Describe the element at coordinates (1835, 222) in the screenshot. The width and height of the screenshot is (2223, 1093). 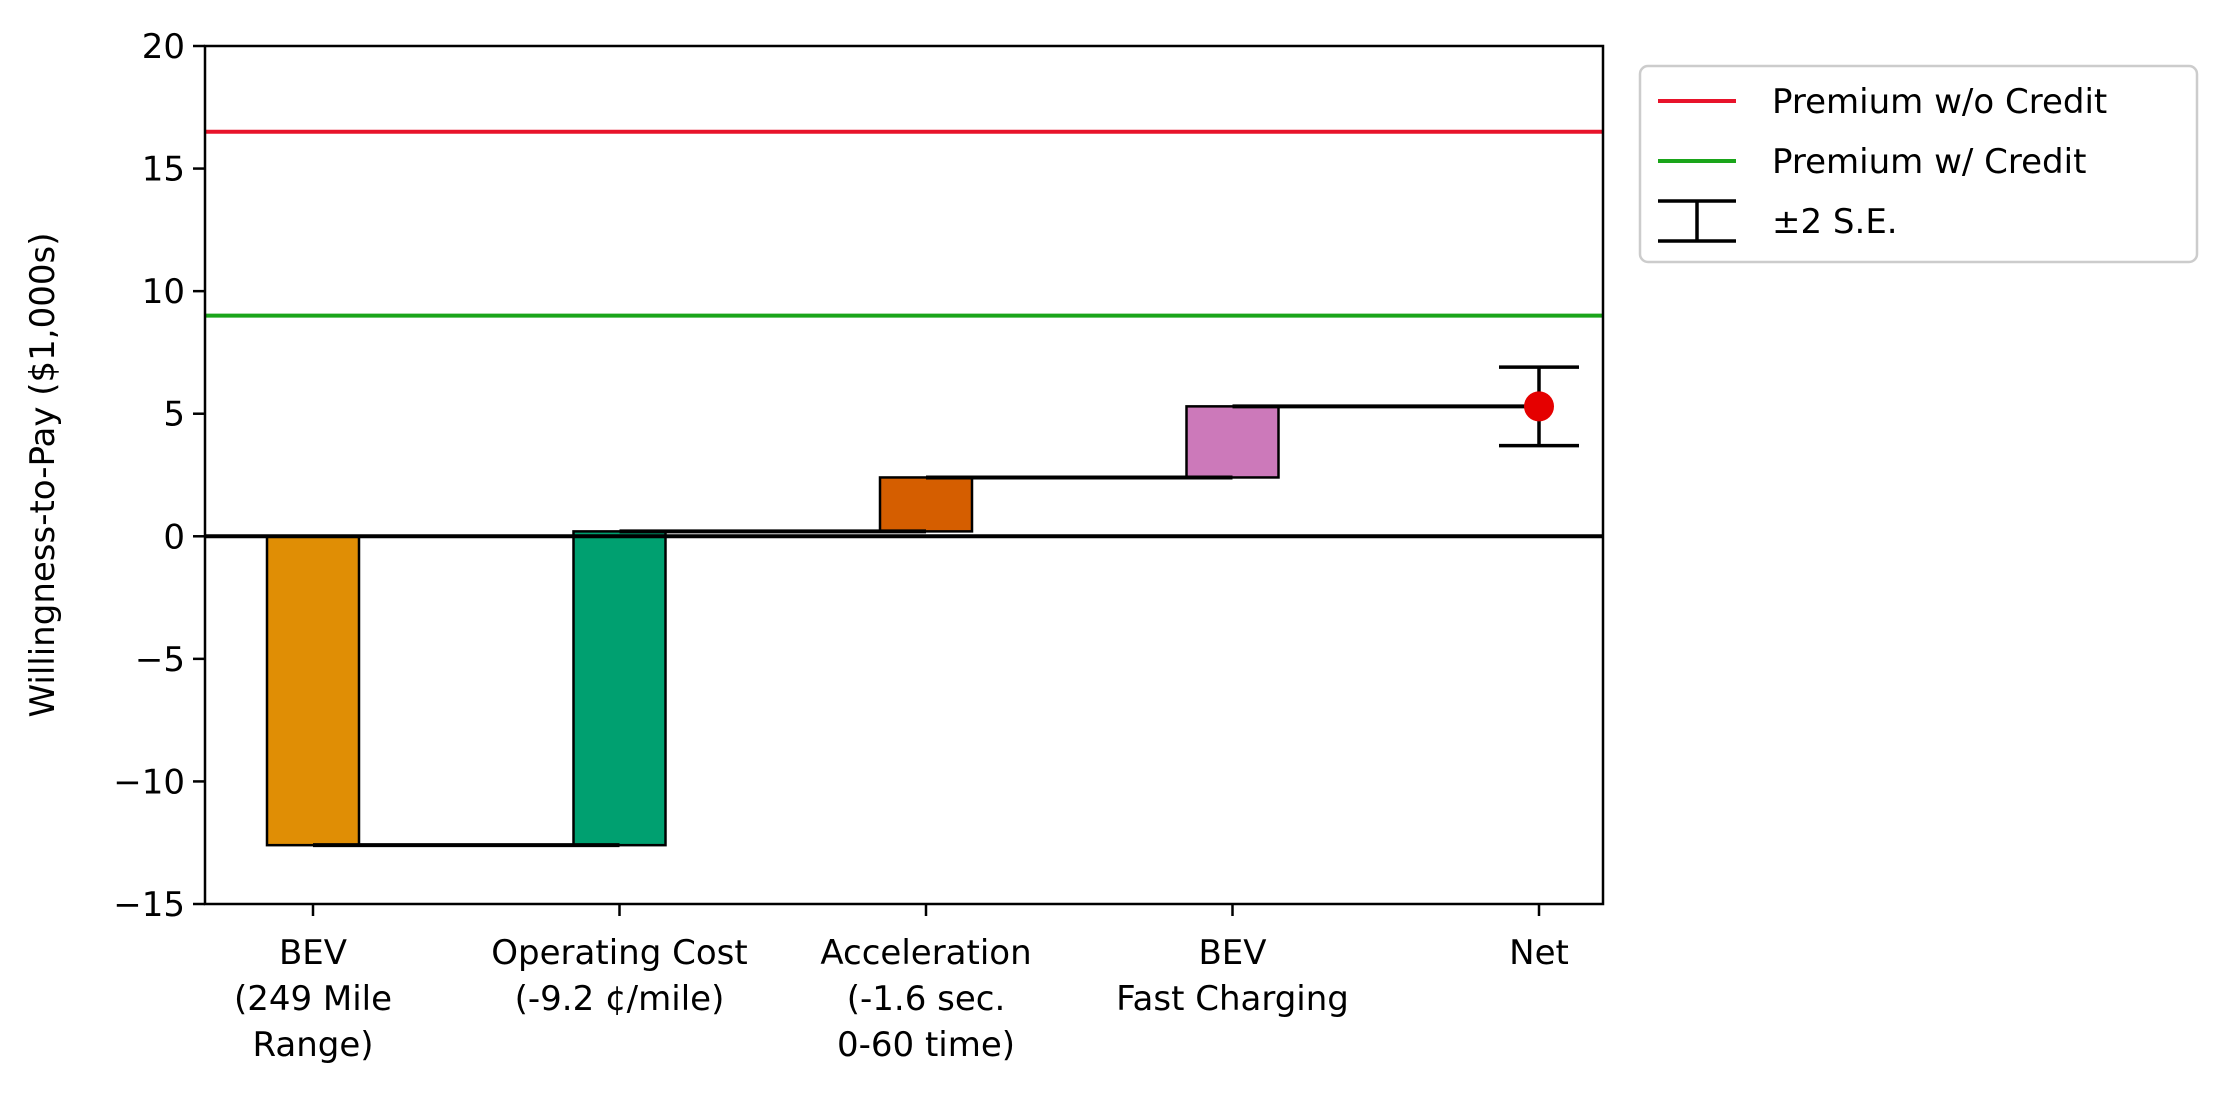
I see `legend-label: ±2 S.E.` at that location.